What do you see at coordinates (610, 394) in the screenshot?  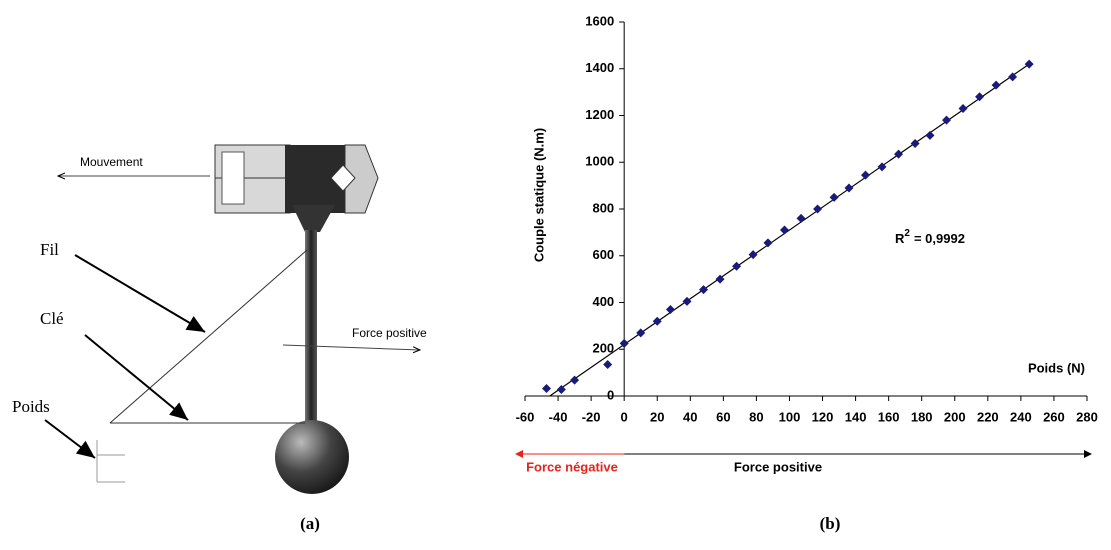 I see `y-tick-label: 0` at bounding box center [610, 394].